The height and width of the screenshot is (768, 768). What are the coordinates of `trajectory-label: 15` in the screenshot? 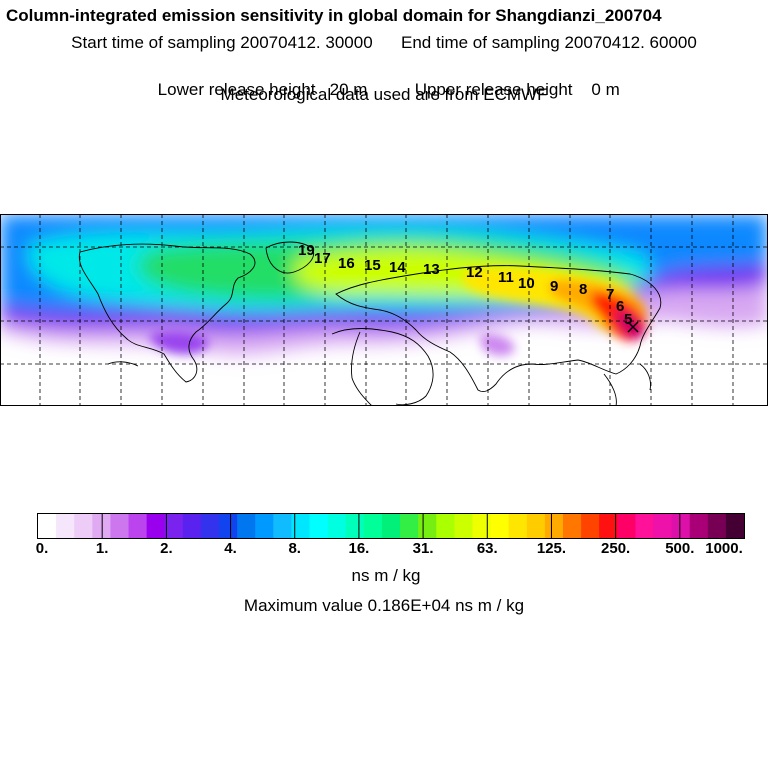 It's located at (372, 265).